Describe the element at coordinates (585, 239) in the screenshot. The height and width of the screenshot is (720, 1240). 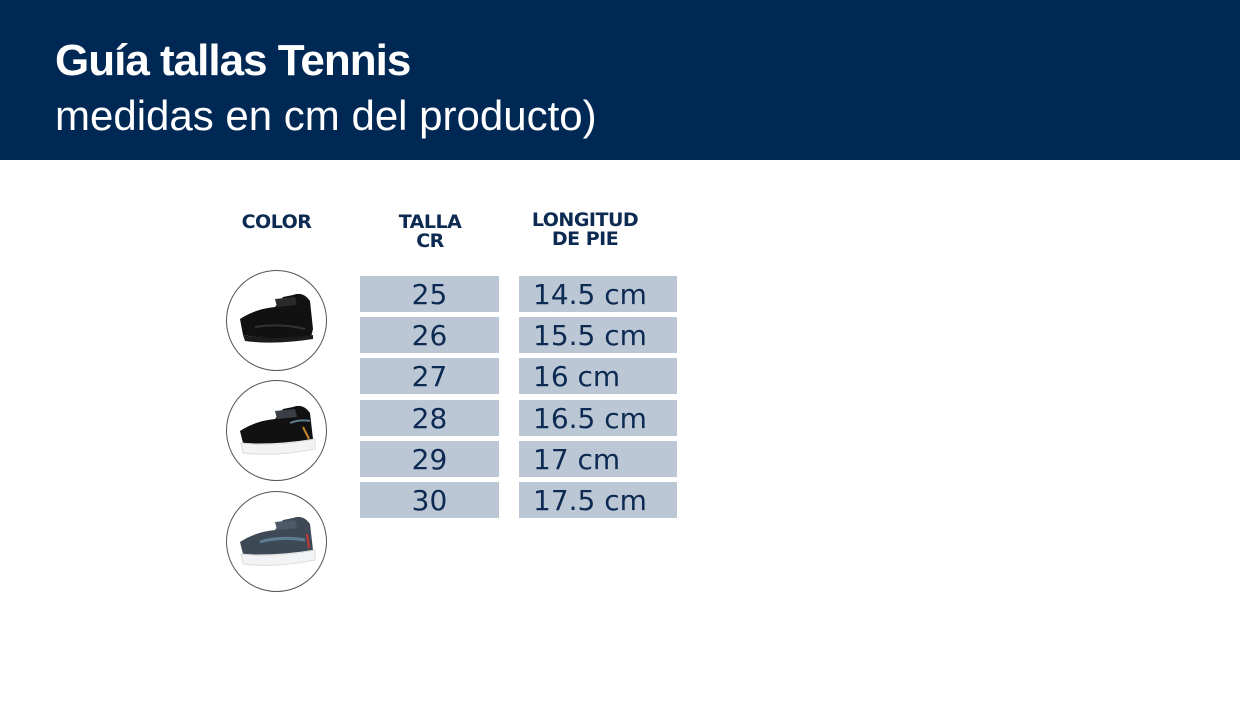
I see `column-header-longitud-line2: DE PIE` at that location.